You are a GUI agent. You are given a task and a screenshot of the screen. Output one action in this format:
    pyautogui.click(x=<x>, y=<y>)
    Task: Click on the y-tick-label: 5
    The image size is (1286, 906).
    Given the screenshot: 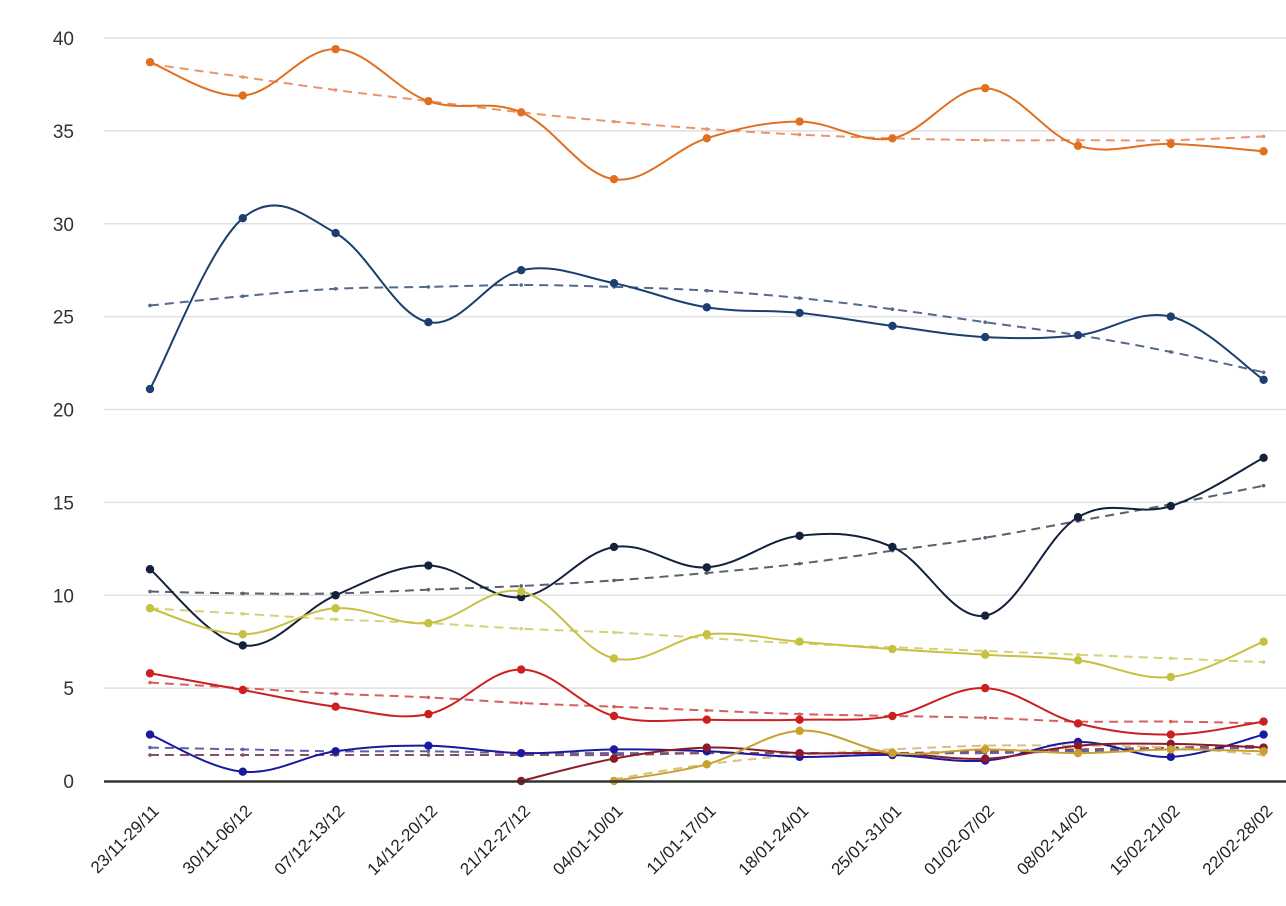 What is the action you would take?
    pyautogui.click(x=68, y=689)
    